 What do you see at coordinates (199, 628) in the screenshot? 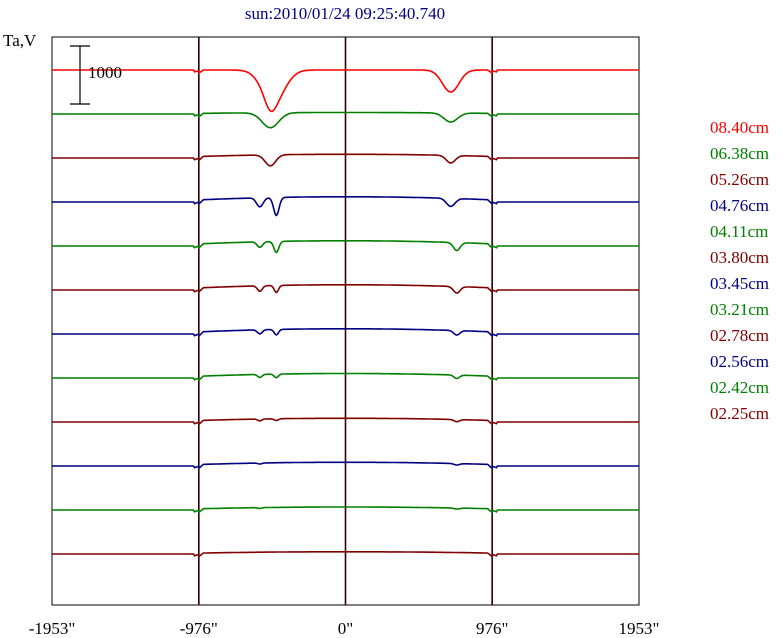
I see `x-tick-label-1: -976"` at bounding box center [199, 628].